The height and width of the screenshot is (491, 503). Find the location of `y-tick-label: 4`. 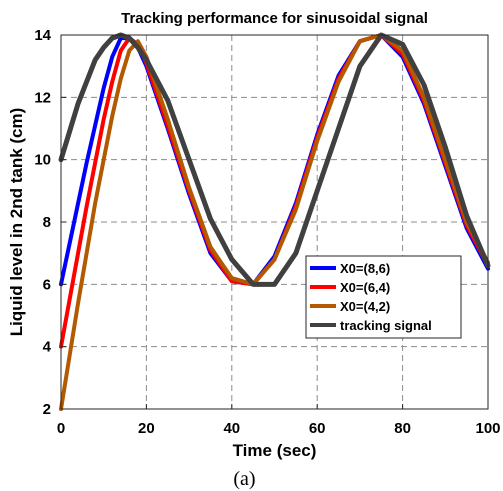

y-tick-label: 4 is located at coordinates (47, 347).